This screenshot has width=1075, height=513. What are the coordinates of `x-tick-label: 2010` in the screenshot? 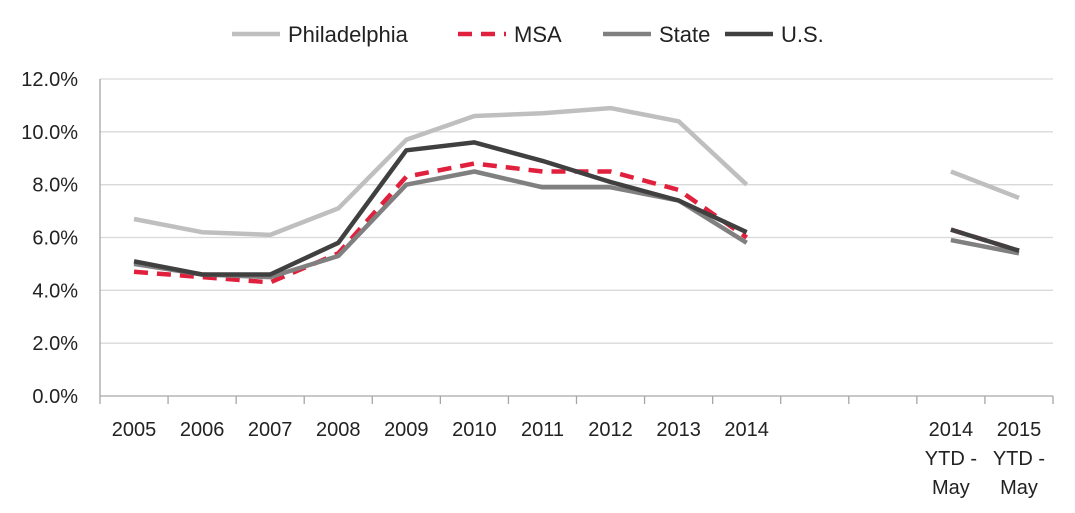 It's located at (474, 430).